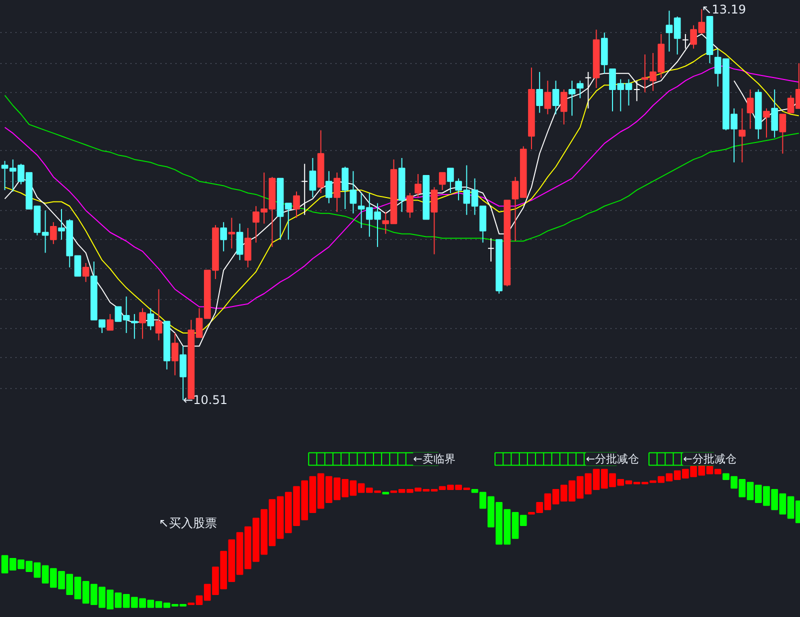  I want to click on annotation: ↖买入股票, so click(187, 523).